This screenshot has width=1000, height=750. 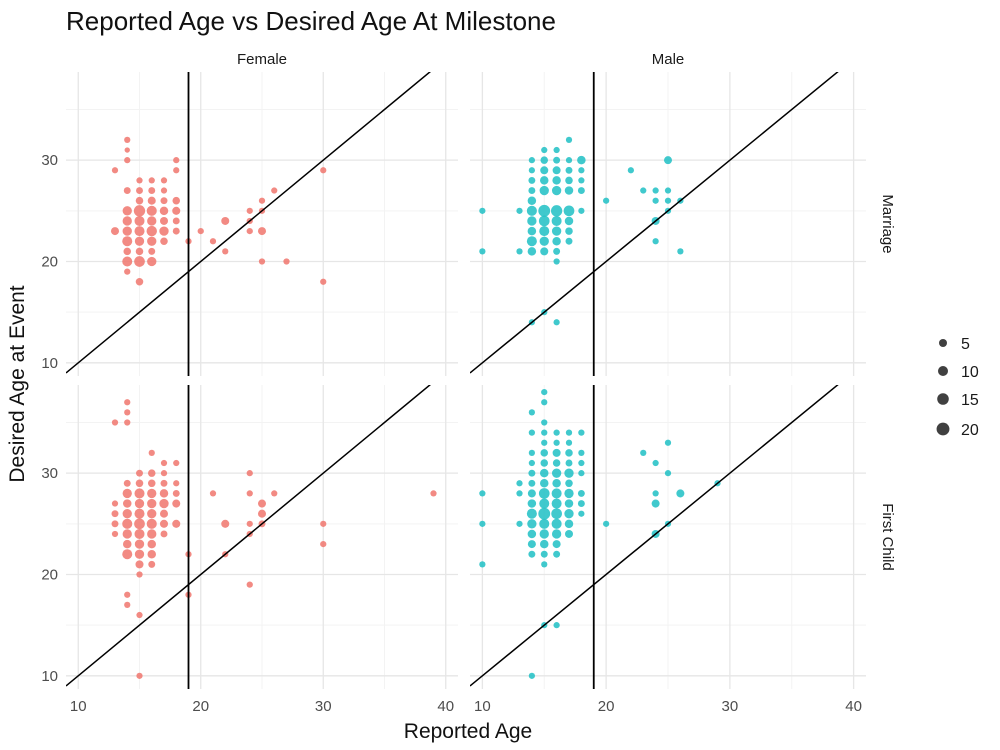 What do you see at coordinates (311, 21) in the screenshot?
I see `chart-title: Reported Age vs Desired Age At Milestone` at bounding box center [311, 21].